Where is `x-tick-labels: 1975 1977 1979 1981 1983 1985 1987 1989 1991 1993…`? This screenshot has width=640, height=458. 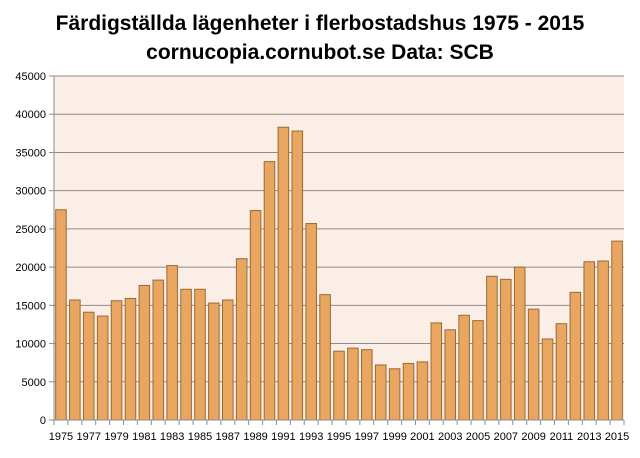
x-tick-labels: 1975 1977 1979 1981 1983 1985 1987 1989 1991 1993… is located at coordinates (339, 437).